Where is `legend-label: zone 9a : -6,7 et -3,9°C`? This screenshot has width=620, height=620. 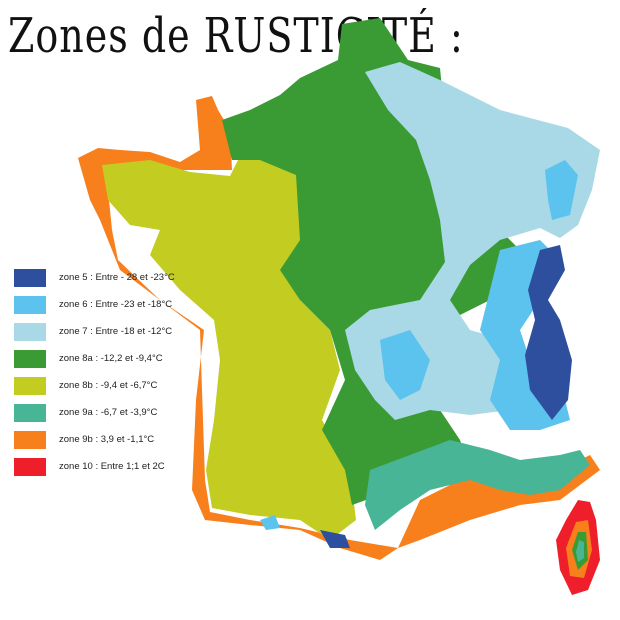
legend-label: zone 9a : -6,7 et -3,9°C is located at coordinates (108, 412).